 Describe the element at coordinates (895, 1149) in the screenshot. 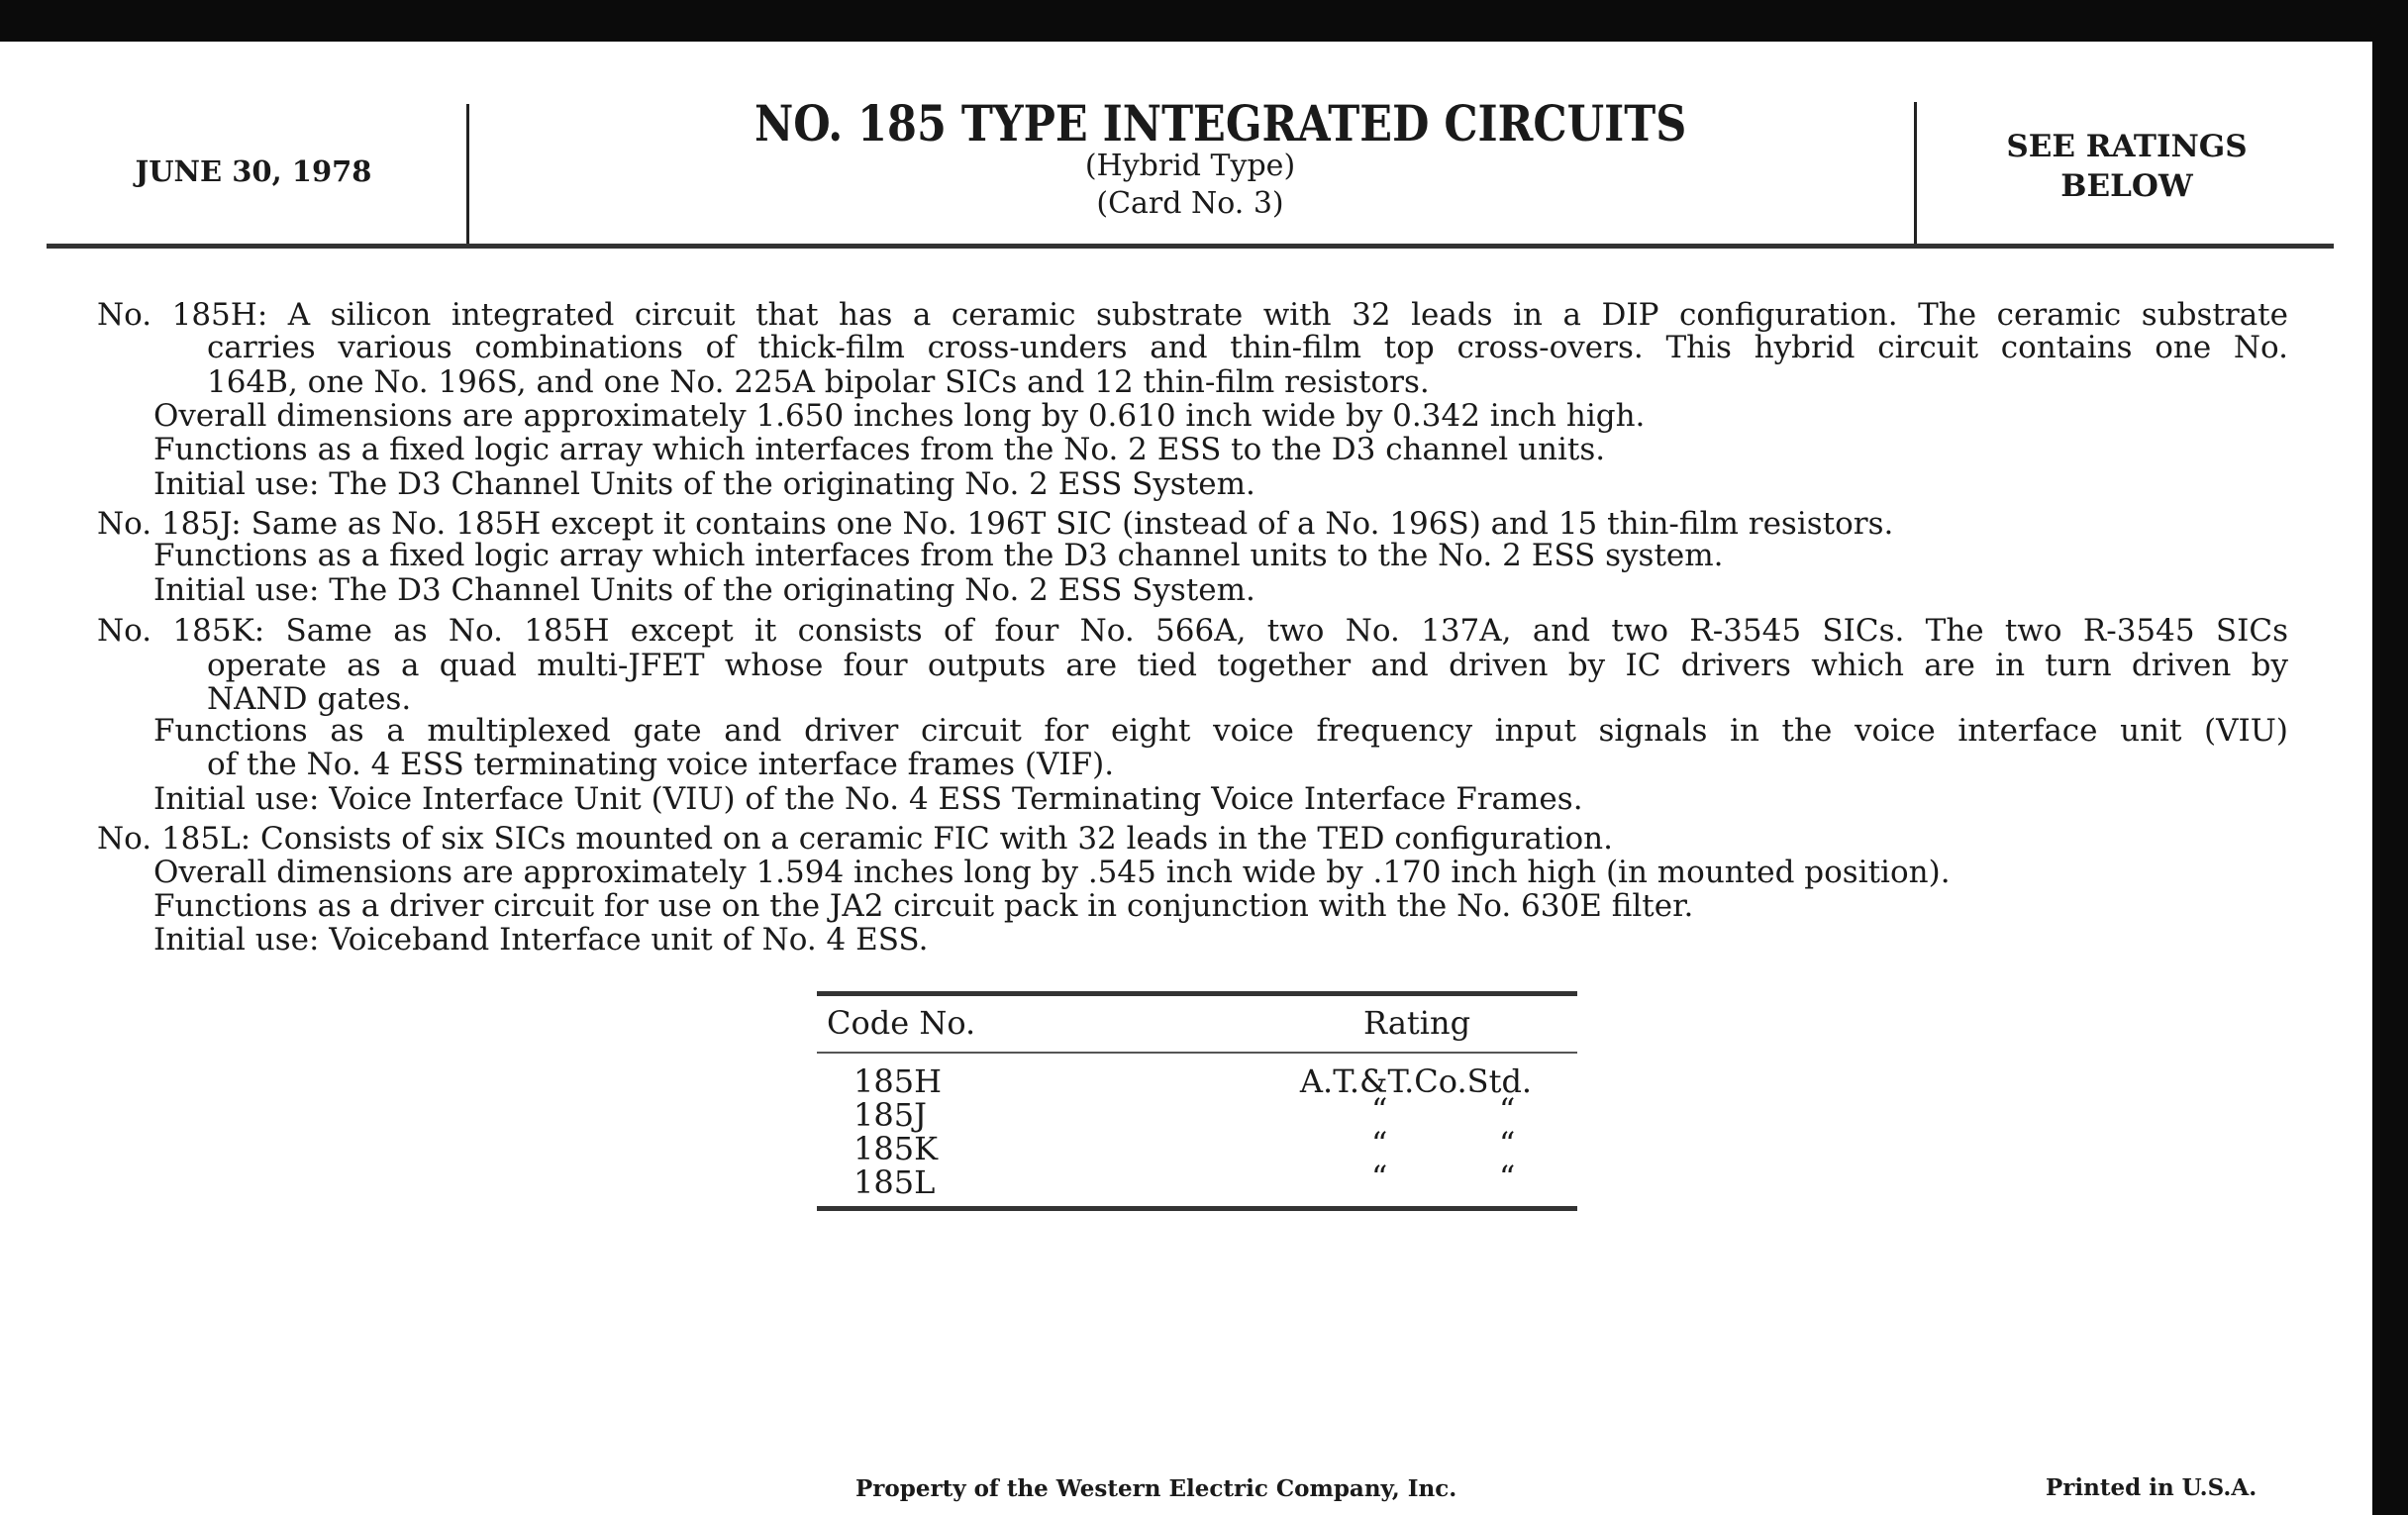

I see `code-cell: 185K` at that location.